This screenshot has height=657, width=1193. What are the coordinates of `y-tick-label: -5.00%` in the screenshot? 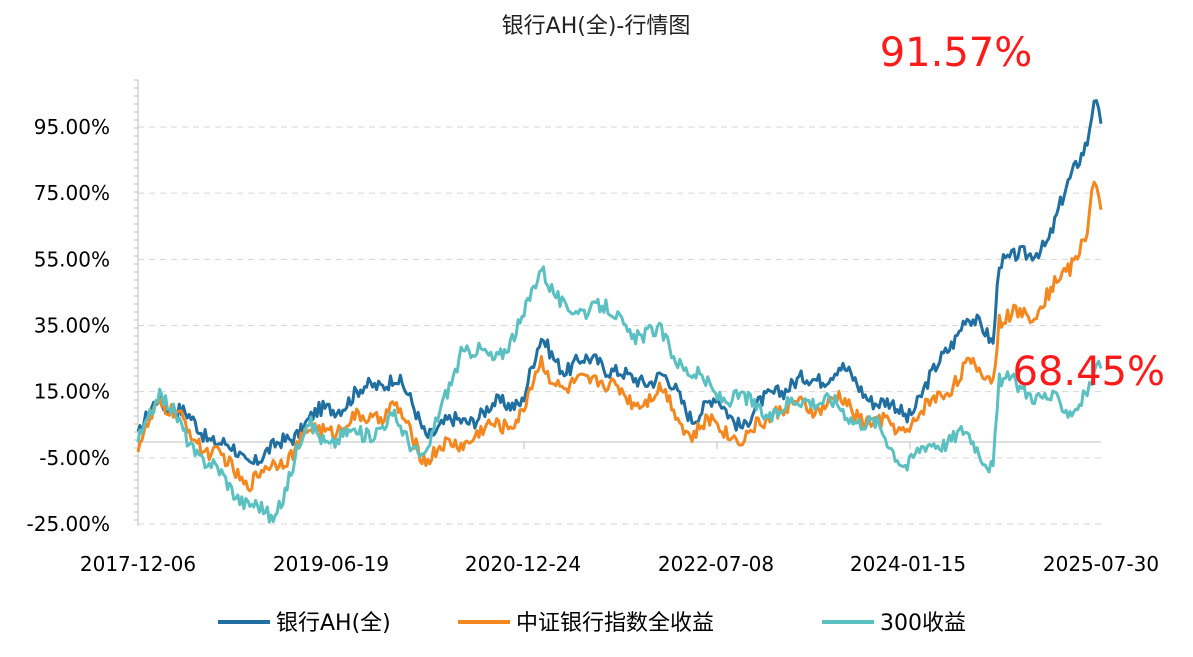 It's located at (74, 458).